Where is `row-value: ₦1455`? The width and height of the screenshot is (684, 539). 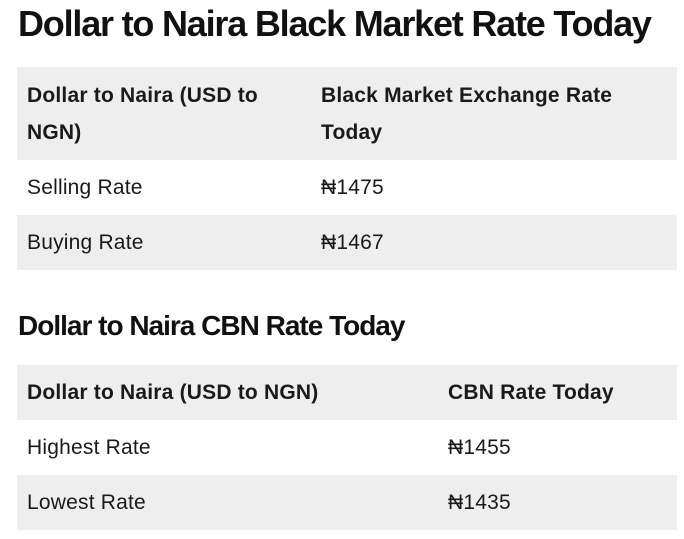
row-value: ₦1455 is located at coordinates (479, 447).